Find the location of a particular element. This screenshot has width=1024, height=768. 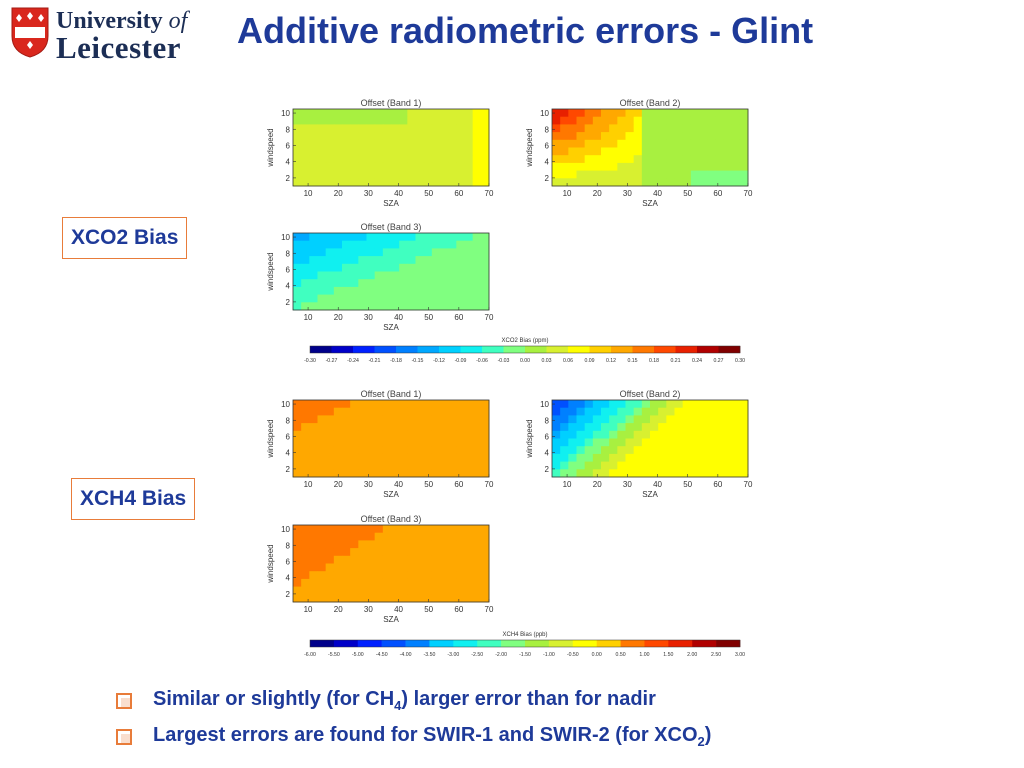

x-tick-label: 30 is located at coordinates (368, 317).